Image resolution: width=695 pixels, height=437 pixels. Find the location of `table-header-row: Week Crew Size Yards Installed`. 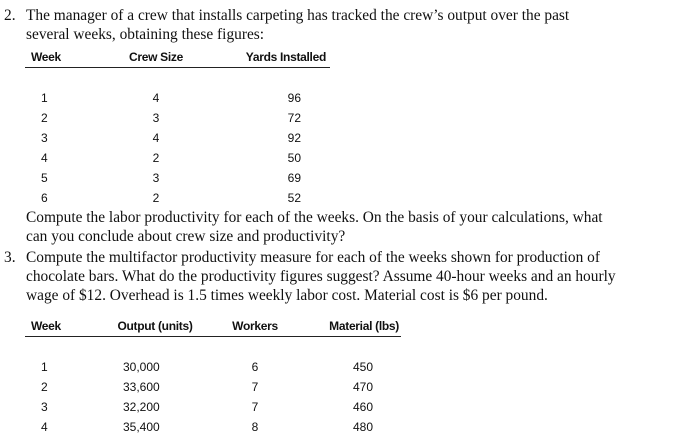

table-header-row: Week Crew Size Yards Installed is located at coordinates (177, 57).